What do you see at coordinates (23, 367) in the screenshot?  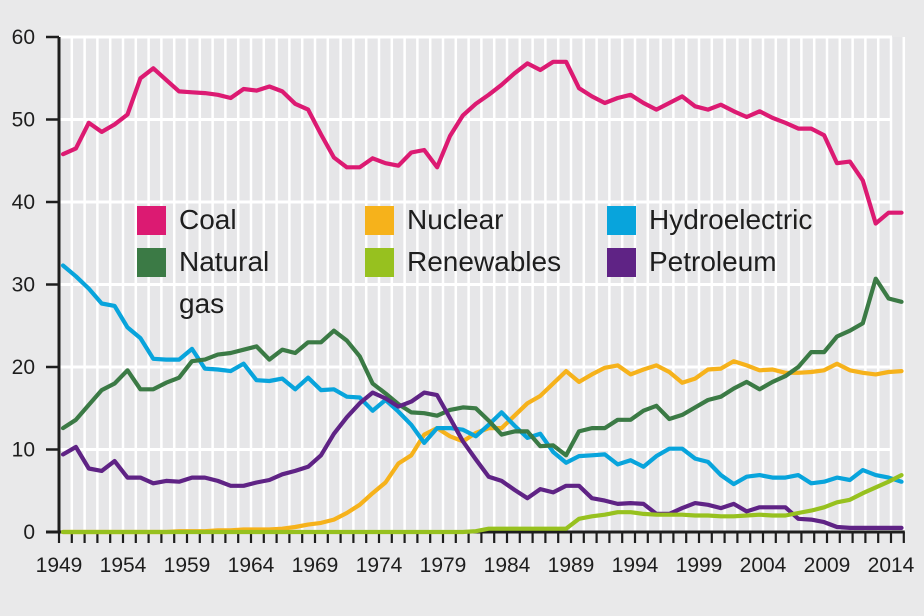 I see `y-tick-label: 20` at bounding box center [23, 367].